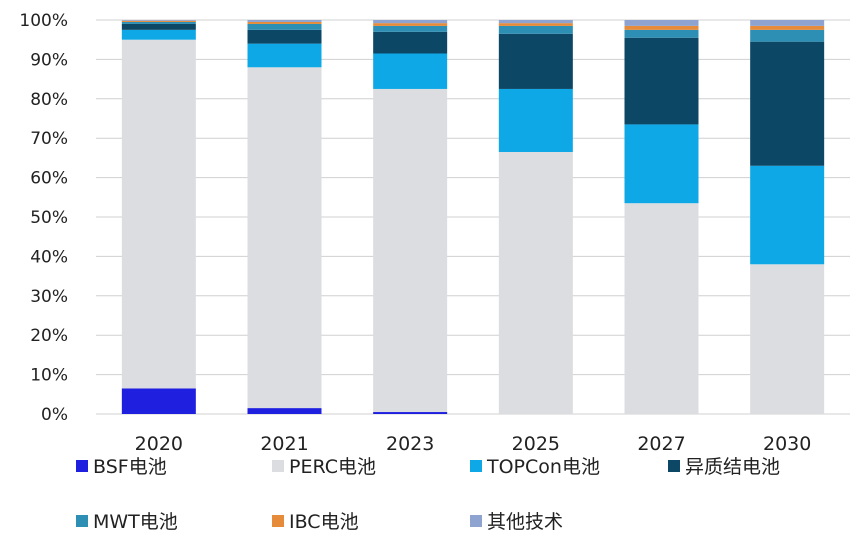  Describe the element at coordinates (135, 522) in the screenshot. I see `legend-label: MWT电池` at that location.